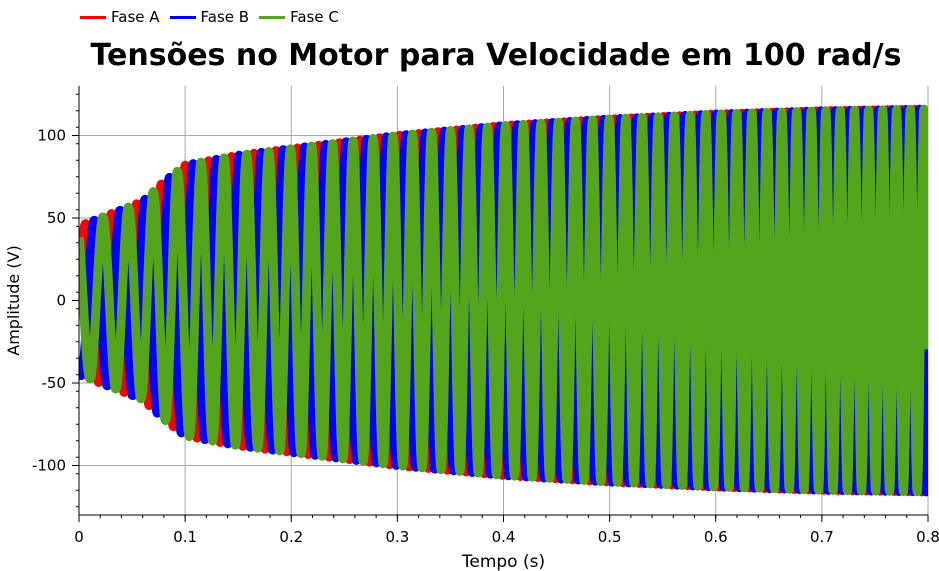 The height and width of the screenshot is (571, 939). Describe the element at coordinates (610, 537) in the screenshot. I see `x-tick-label: 0.5` at that location.